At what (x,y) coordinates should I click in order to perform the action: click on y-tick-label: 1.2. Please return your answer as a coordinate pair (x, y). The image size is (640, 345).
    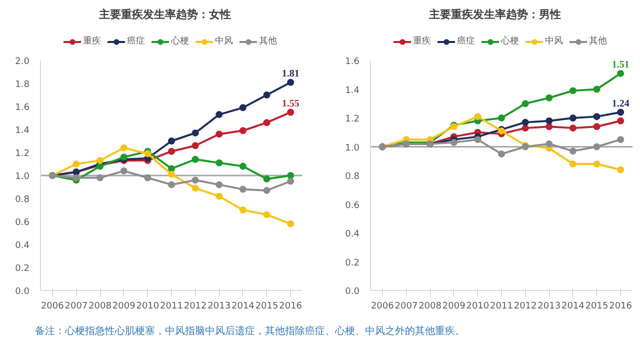
    Looking at the image, I should click on (352, 119).